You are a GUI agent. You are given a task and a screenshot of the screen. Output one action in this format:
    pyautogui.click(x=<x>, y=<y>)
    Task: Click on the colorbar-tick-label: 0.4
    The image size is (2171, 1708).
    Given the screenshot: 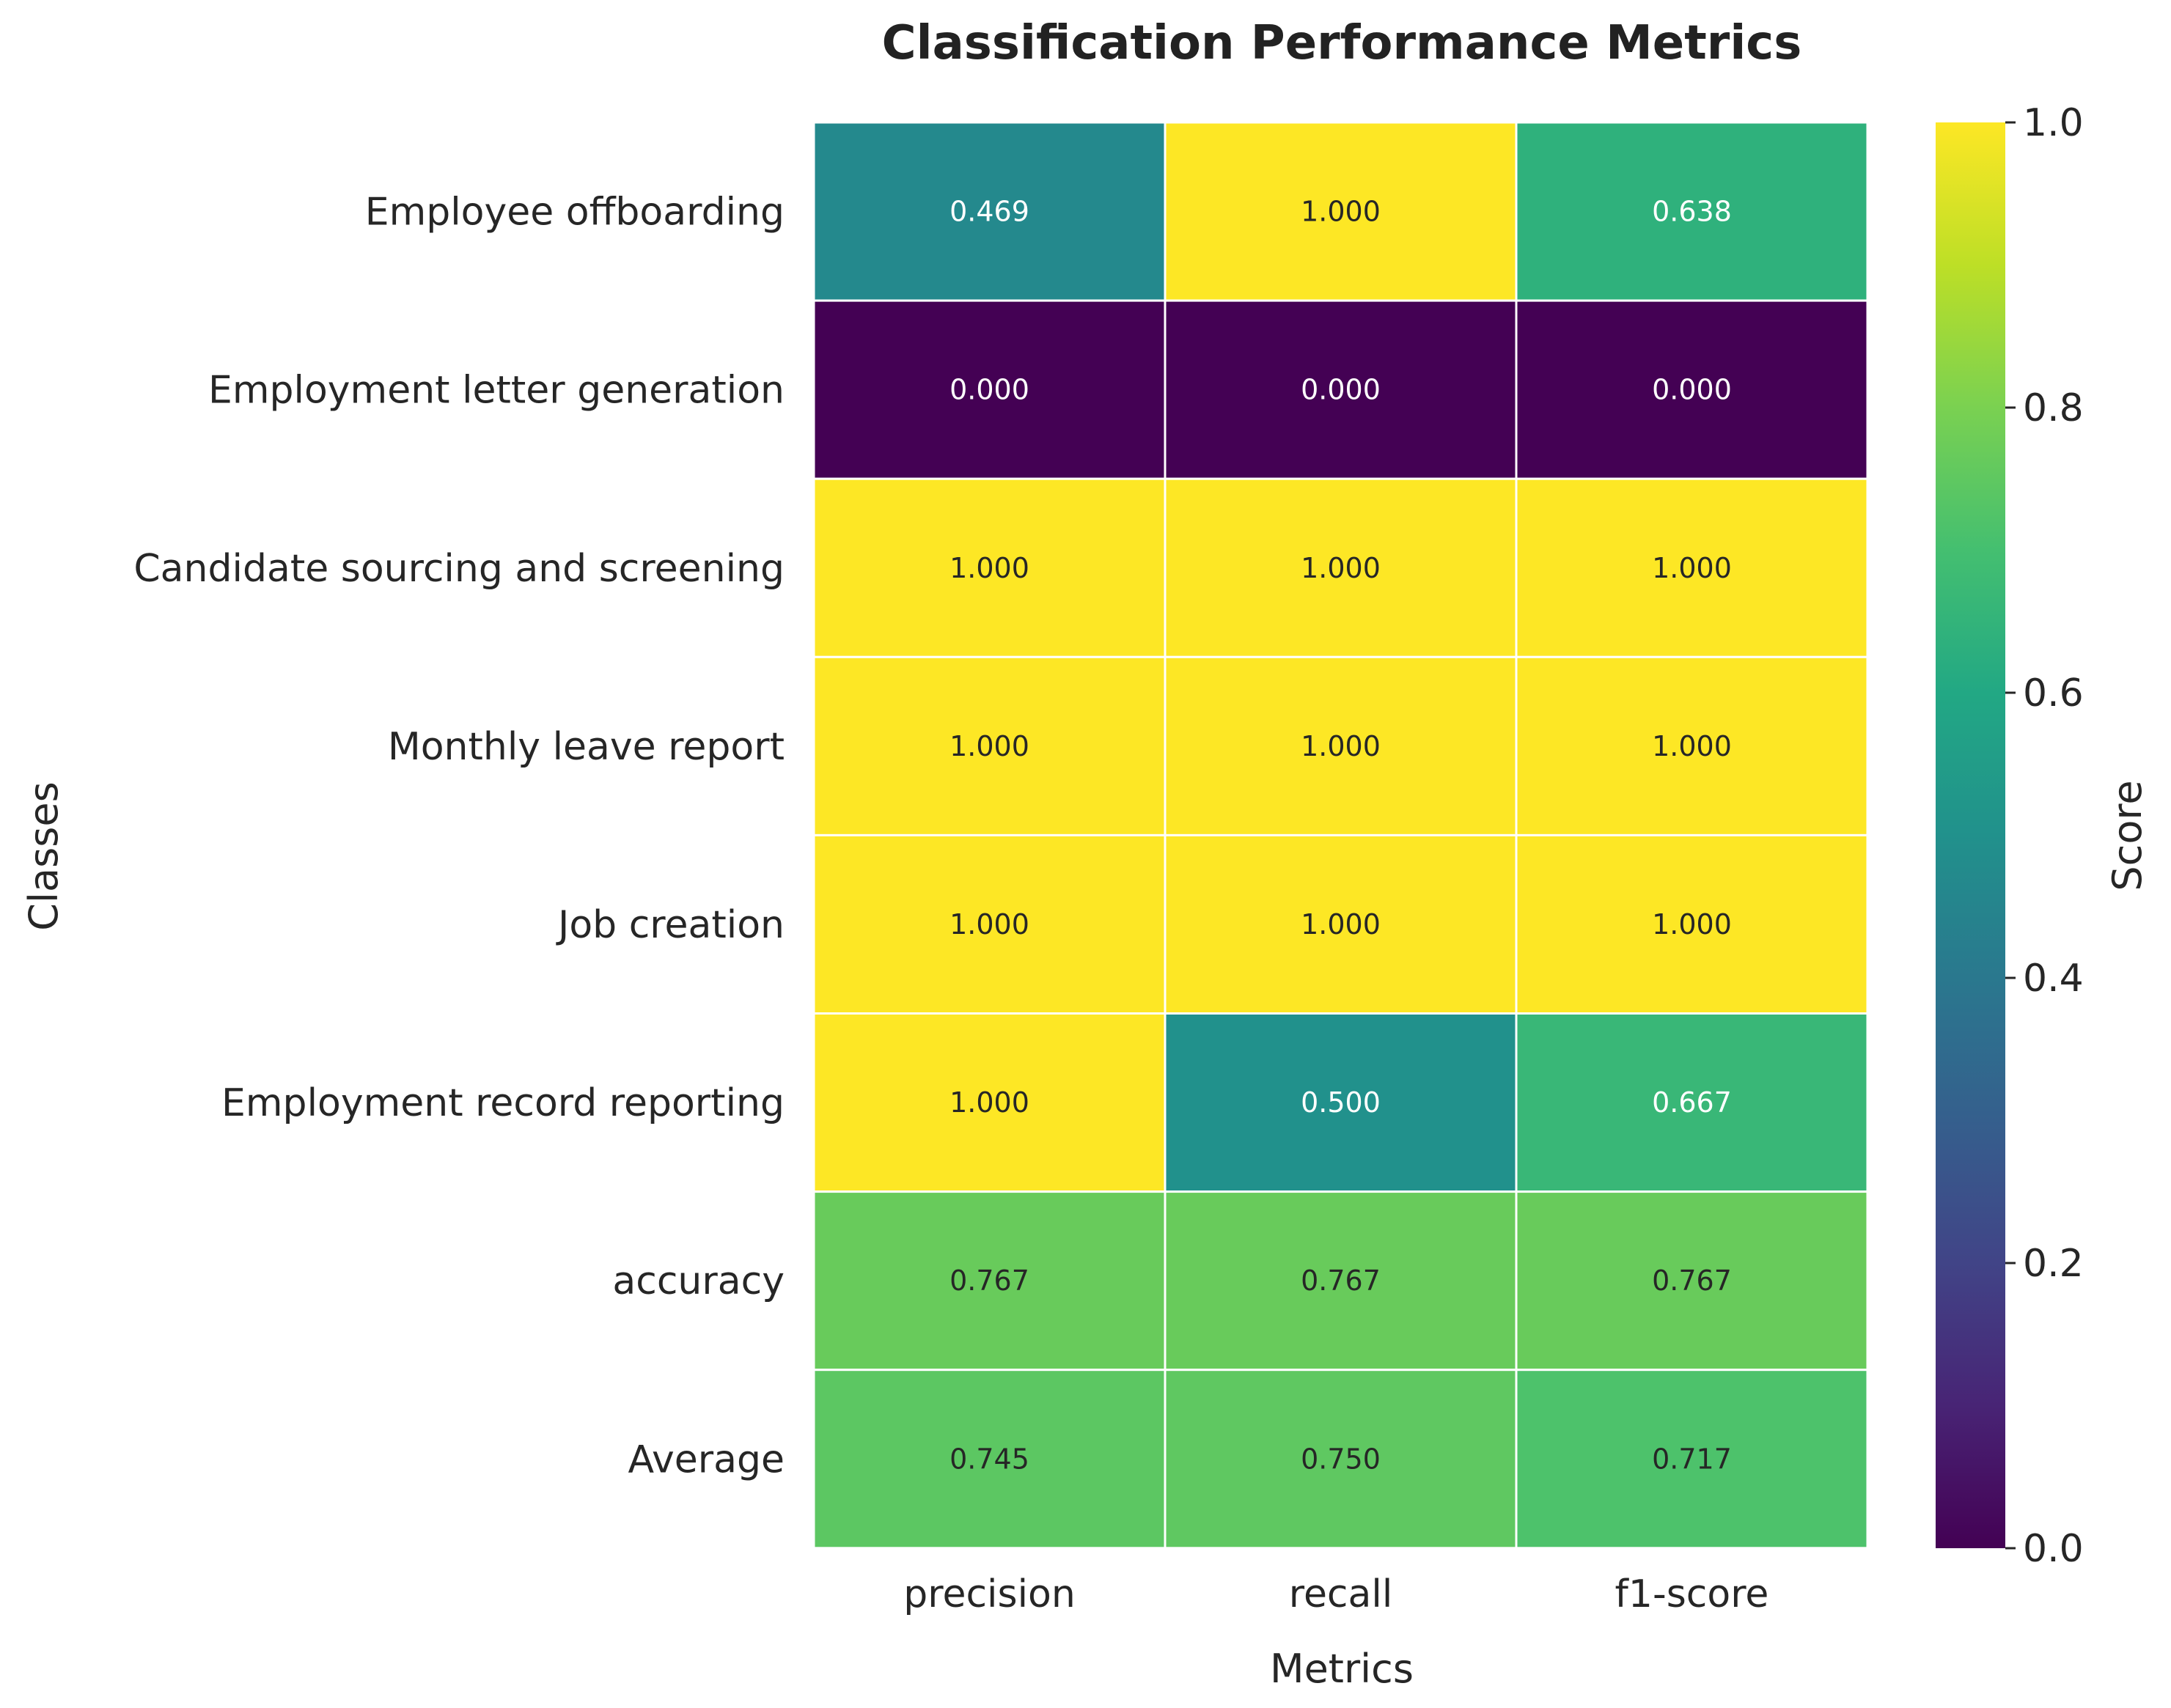 What is the action you would take?
    pyautogui.click(x=2054, y=979)
    